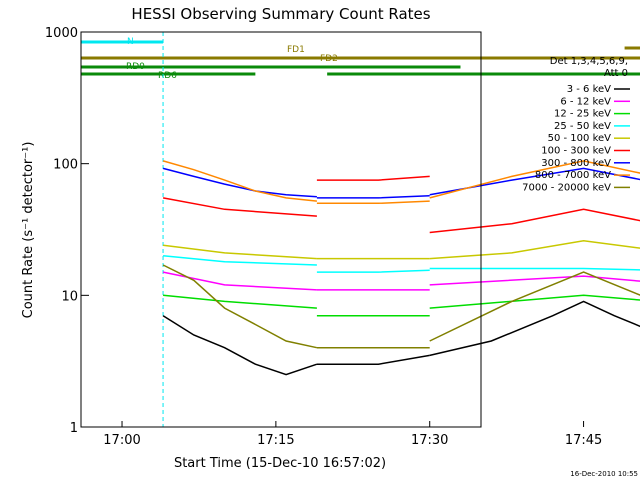 This screenshot has width=640, height=480. What do you see at coordinates (296, 50) in the screenshot?
I see `flag-label-fd1: FD1` at bounding box center [296, 50].